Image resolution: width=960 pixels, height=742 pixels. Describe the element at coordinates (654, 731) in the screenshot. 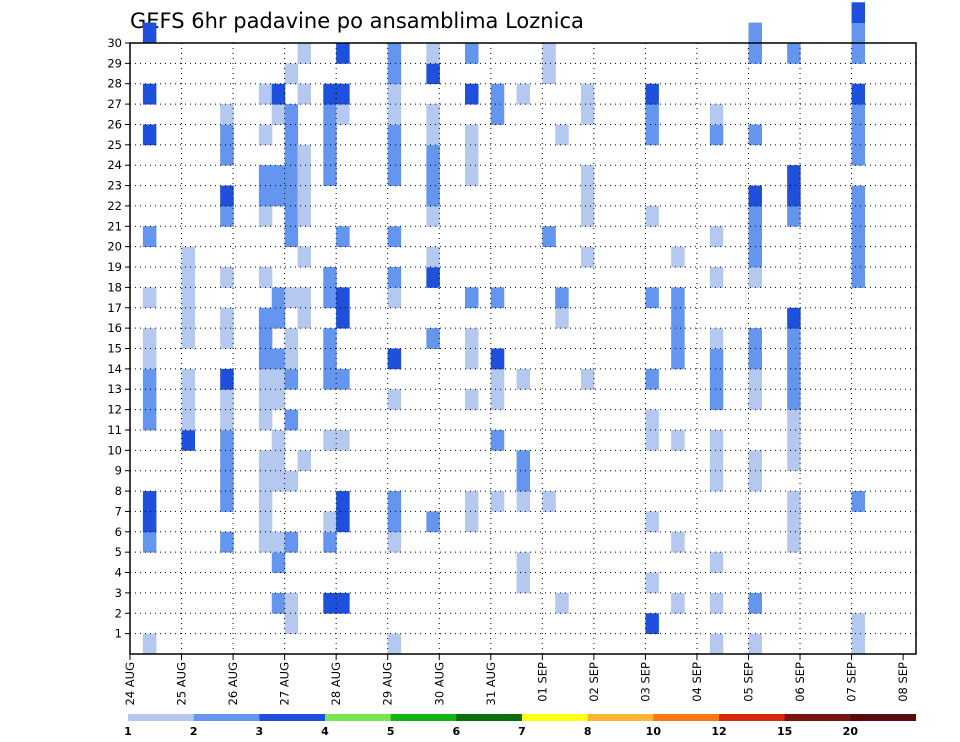

I see `colorbar-label: 10` at that location.